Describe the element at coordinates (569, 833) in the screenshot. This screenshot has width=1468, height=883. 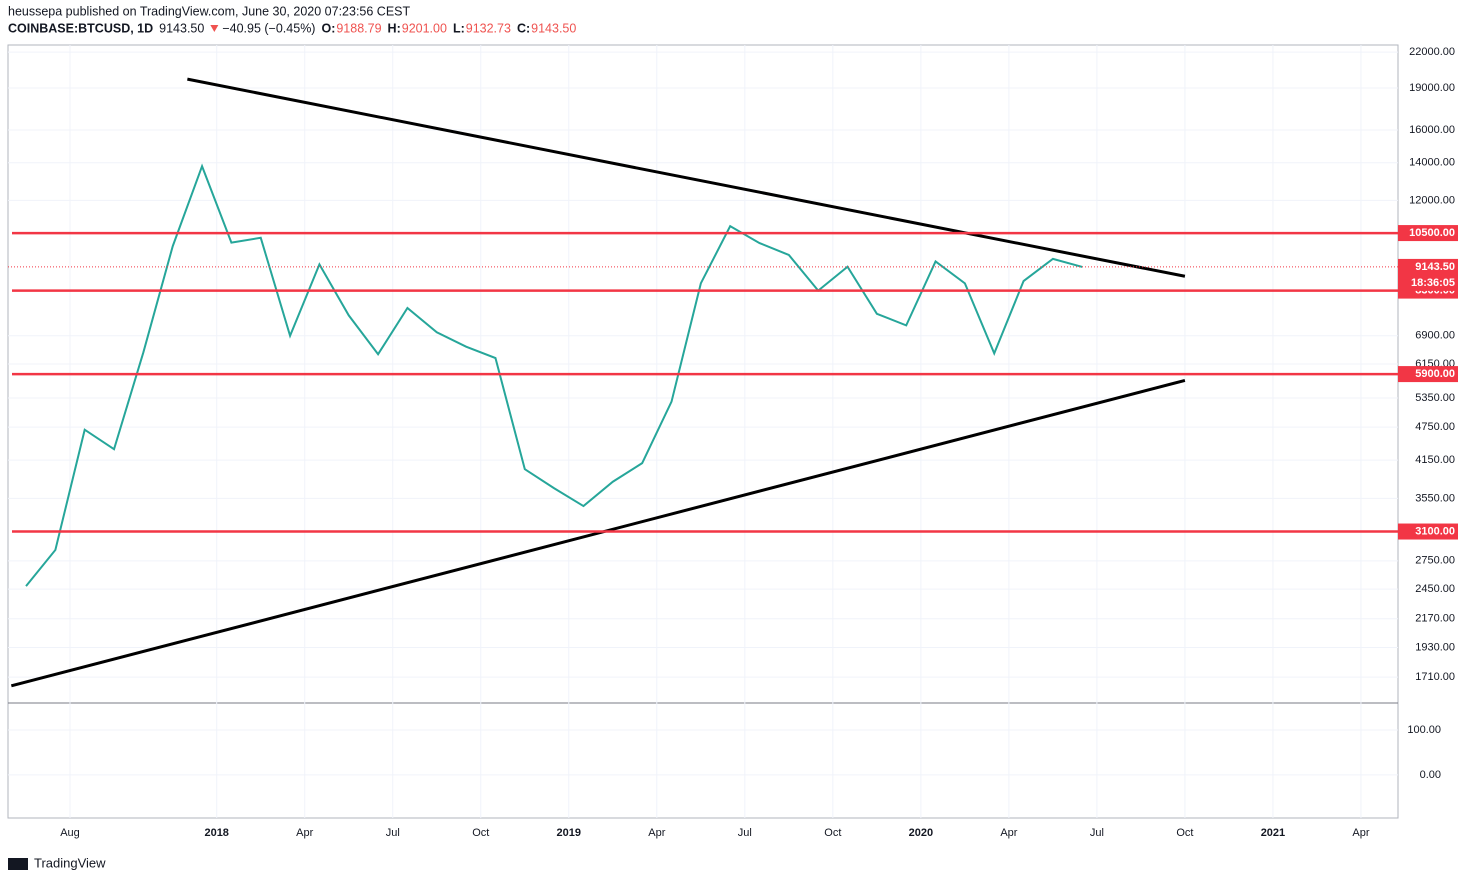
I see `x-tick-label: 2019` at that location.